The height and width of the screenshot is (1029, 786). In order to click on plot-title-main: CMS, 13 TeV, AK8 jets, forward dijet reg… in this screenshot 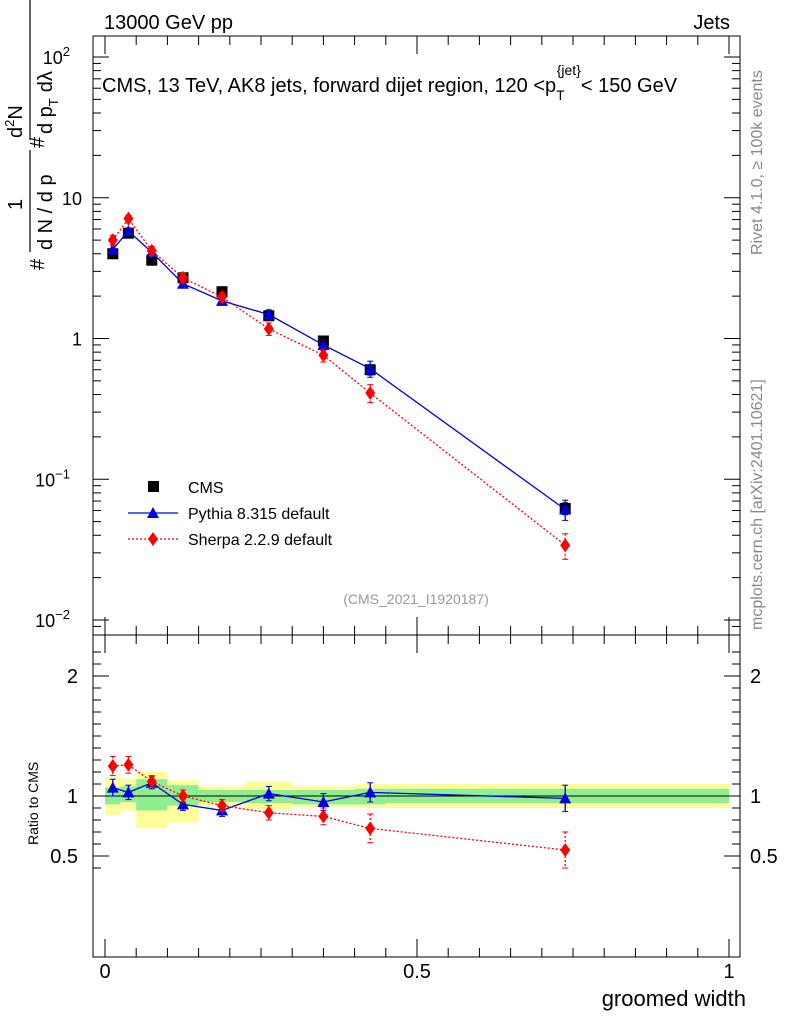, I will do `click(329, 86)`.